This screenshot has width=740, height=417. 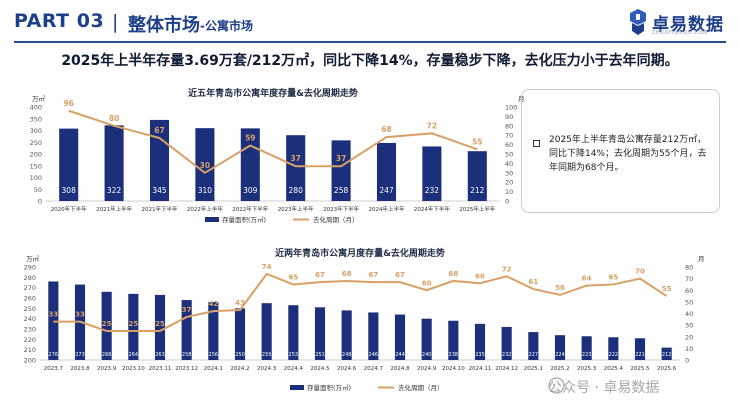 What do you see at coordinates (69, 209) in the screenshot?
I see `x-tick-label: 2020年下半年` at bounding box center [69, 209].